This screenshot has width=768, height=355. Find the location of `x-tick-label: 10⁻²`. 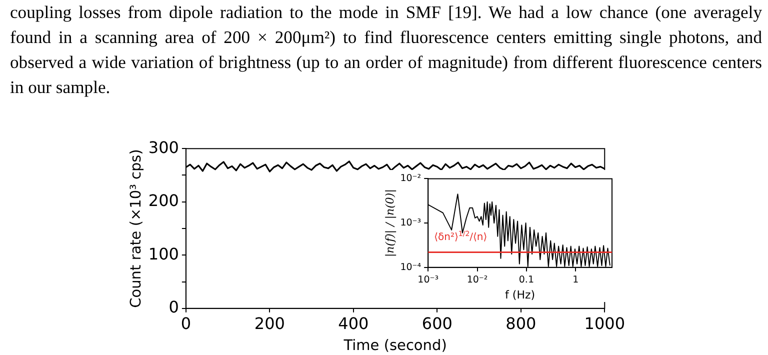

x-tick-label: 10⁻² is located at coordinates (477, 280).